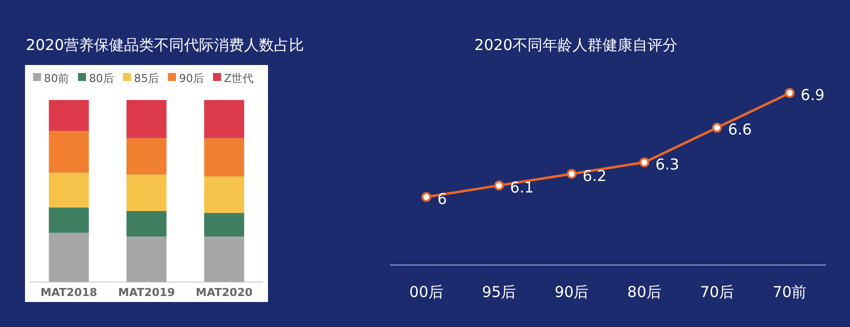 The width and height of the screenshot is (850, 327). What do you see at coordinates (56, 78) in the screenshot?
I see `legend-label: 80前` at bounding box center [56, 78].